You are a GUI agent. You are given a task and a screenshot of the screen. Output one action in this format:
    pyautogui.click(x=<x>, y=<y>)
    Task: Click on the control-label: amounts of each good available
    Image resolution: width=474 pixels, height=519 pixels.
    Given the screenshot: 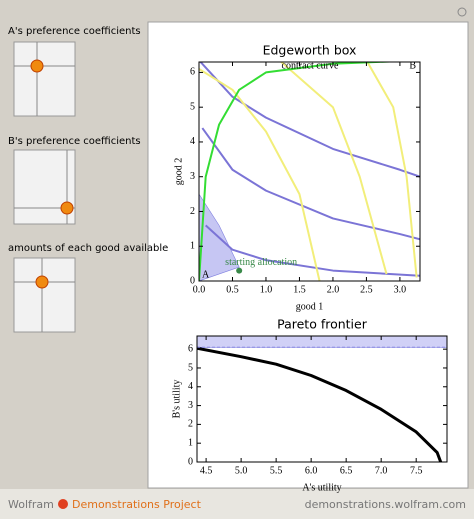 What is the action you would take?
    pyautogui.click(x=88, y=248)
    